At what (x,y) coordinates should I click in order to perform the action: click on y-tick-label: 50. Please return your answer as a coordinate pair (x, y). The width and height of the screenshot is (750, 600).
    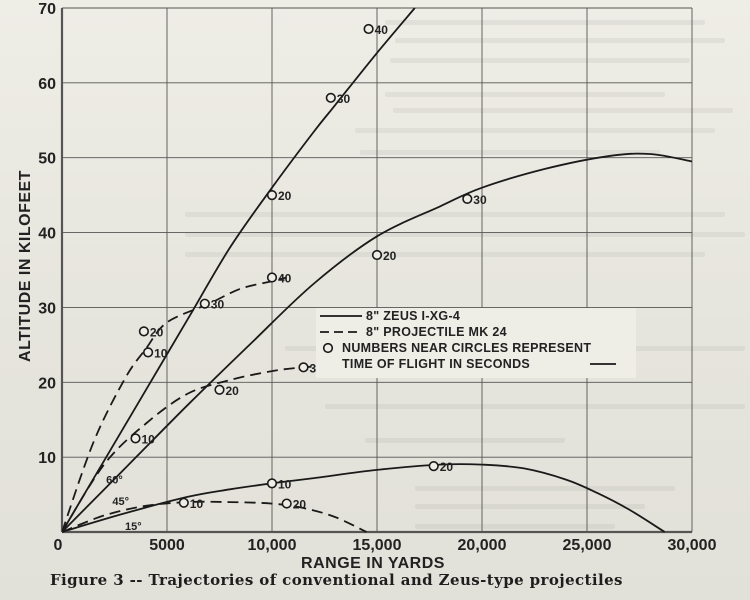
    Looking at the image, I should click on (47, 159).